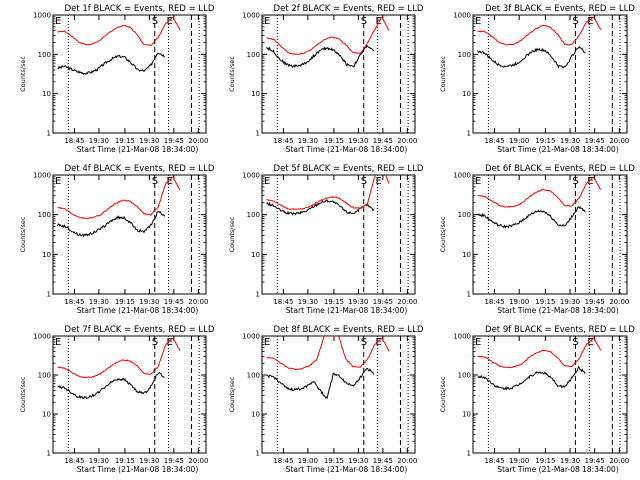 The image size is (640, 480). I want to click on panel-title: Det 4f BLACK = Events, RED = LLD, so click(140, 169).